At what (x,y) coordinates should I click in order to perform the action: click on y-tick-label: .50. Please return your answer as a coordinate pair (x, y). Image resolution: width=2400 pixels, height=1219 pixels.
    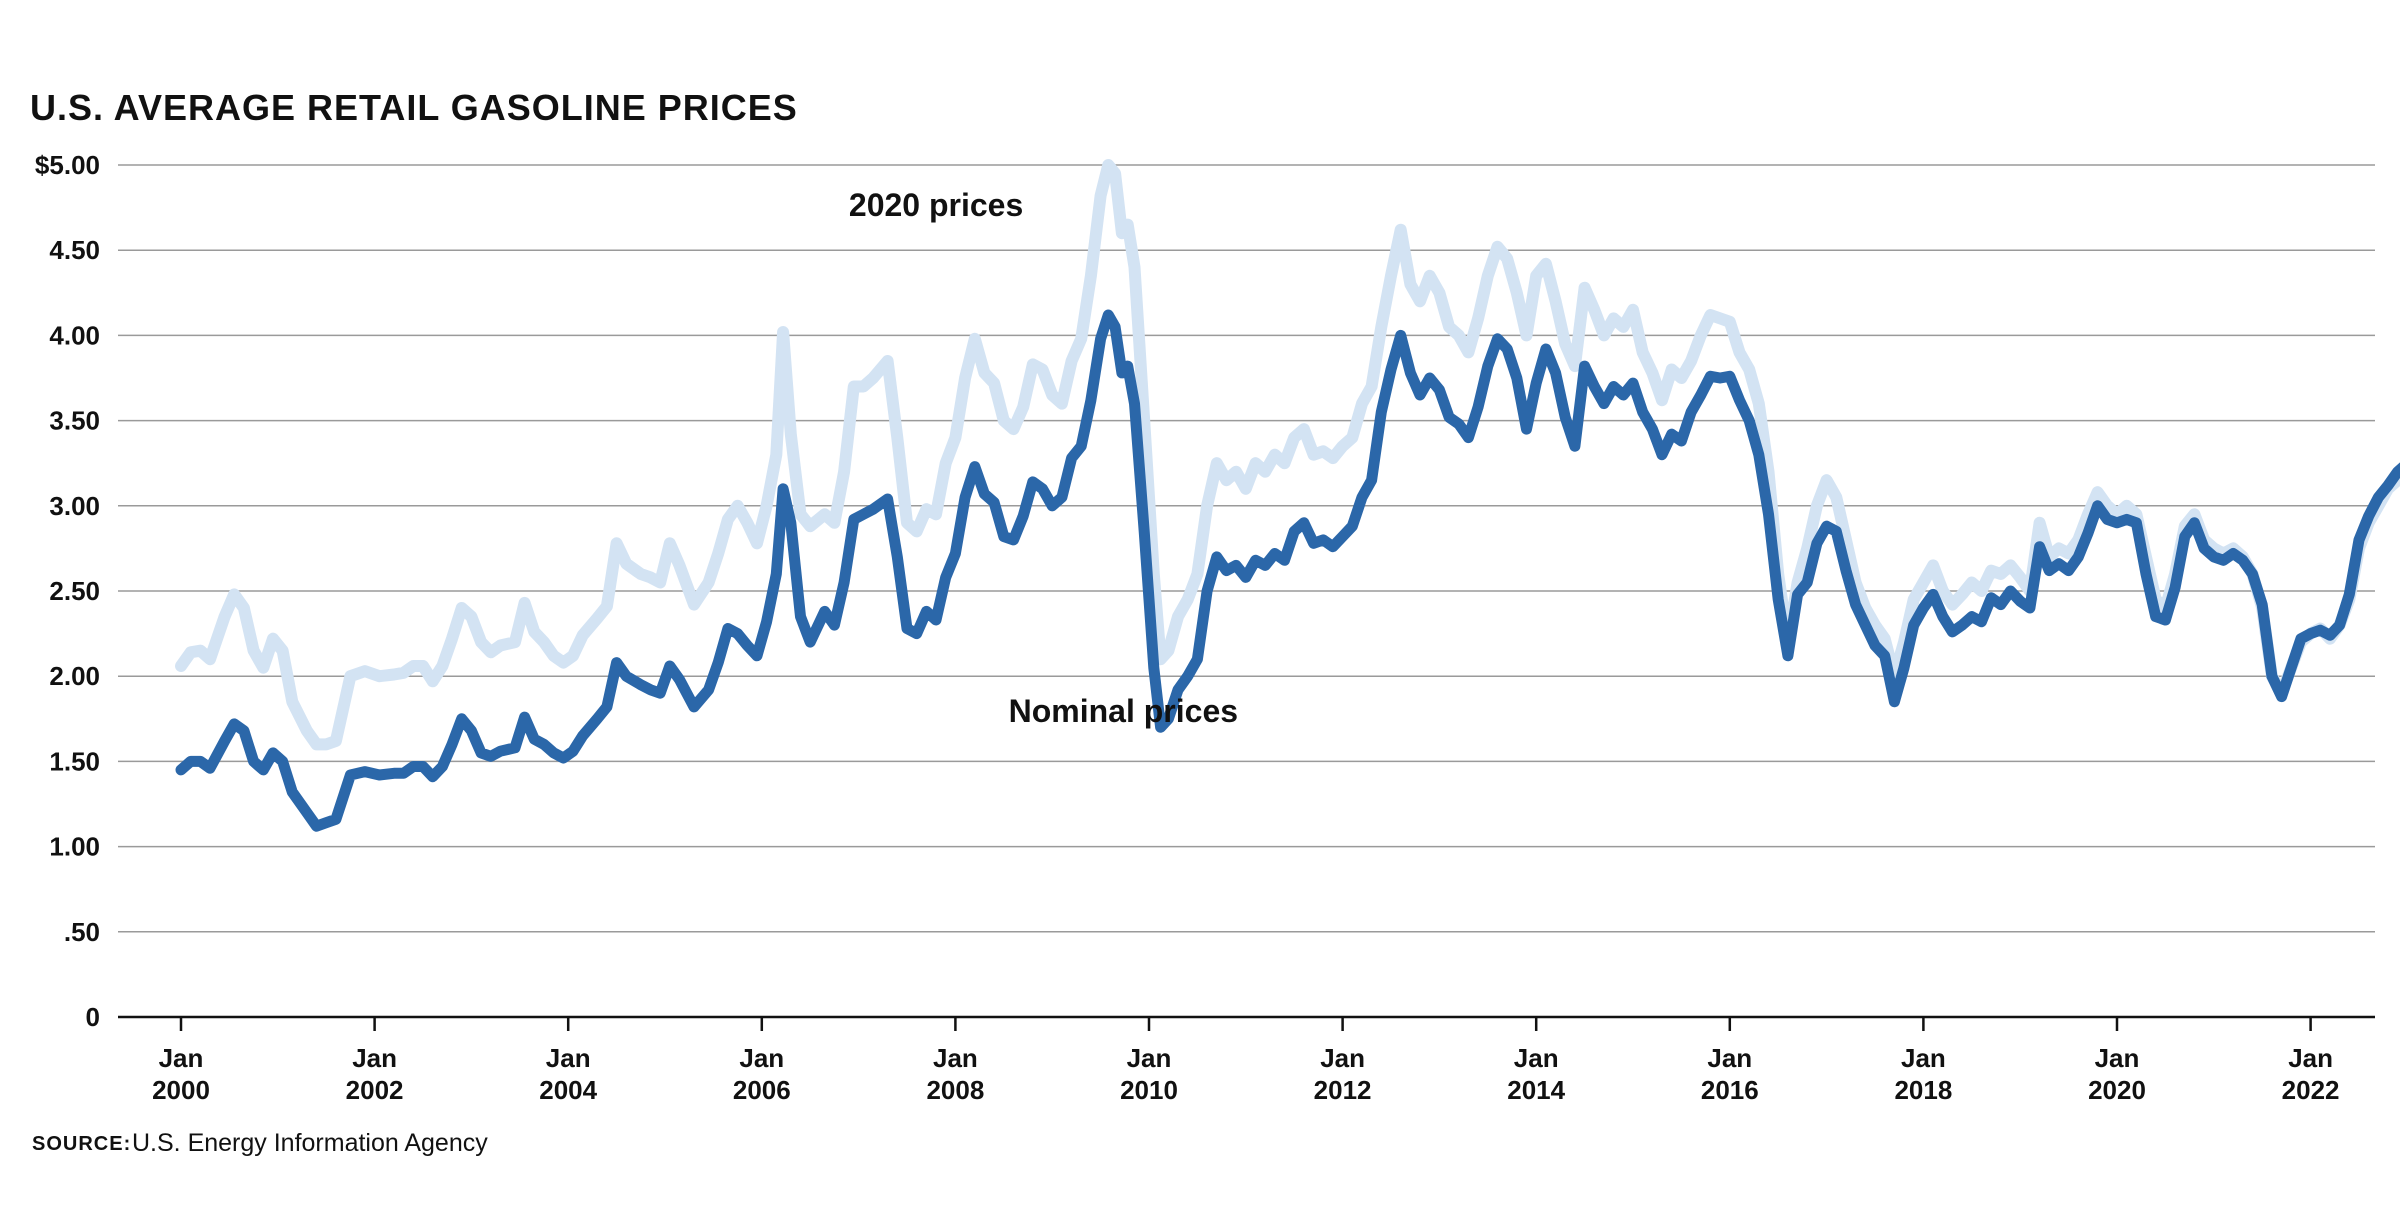
    Looking at the image, I should click on (82, 932).